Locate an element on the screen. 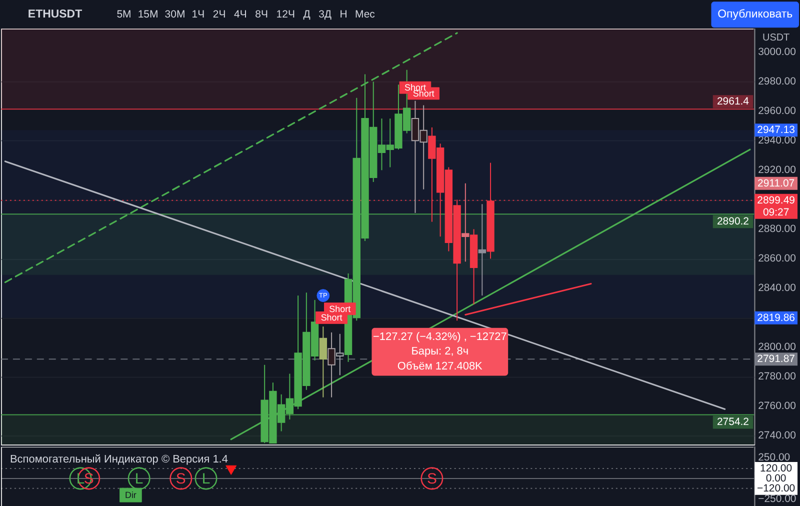 The image size is (800, 506). text: 30M is located at coordinates (175, 15).